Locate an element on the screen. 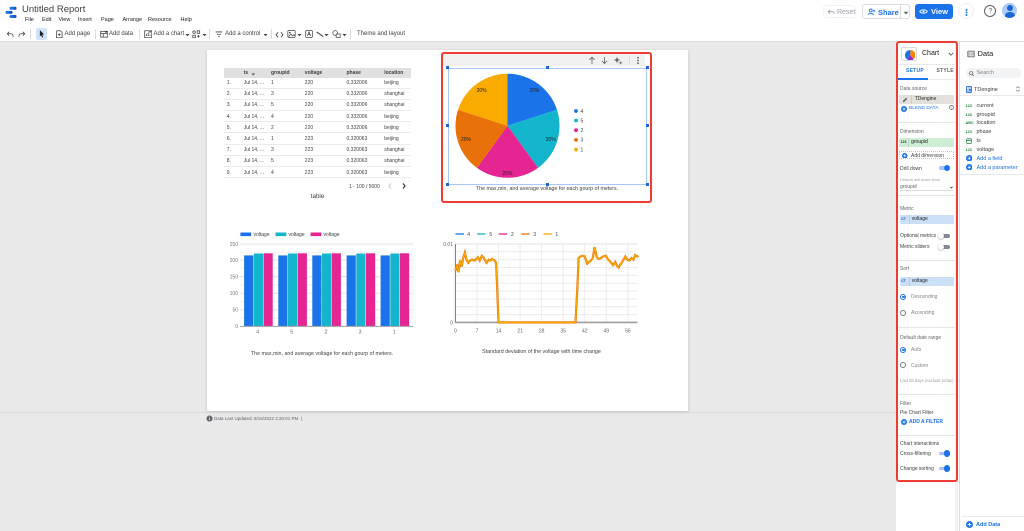 Image resolution: width=1024 pixels, height=531 pixels. svg-text: 42 is located at coordinates (585, 332).